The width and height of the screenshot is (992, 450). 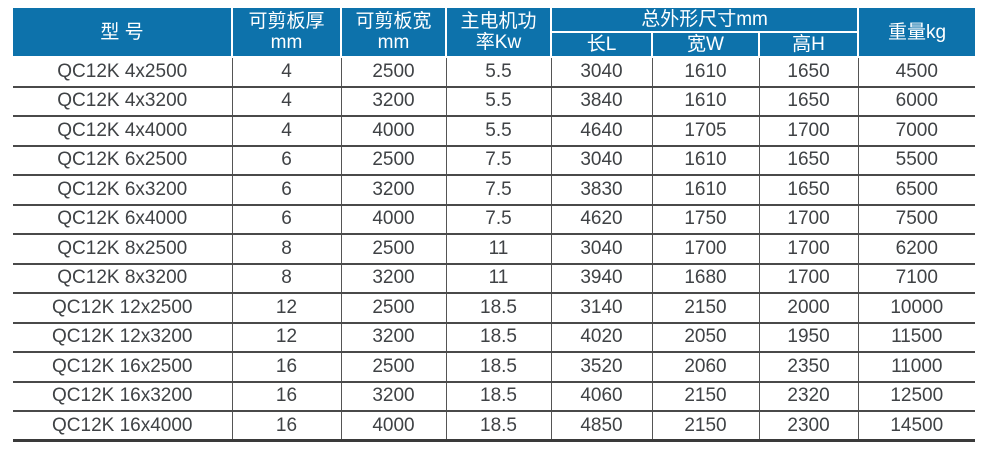 What do you see at coordinates (808, 396) in the screenshot?
I see `cell-height: 2320` at bounding box center [808, 396].